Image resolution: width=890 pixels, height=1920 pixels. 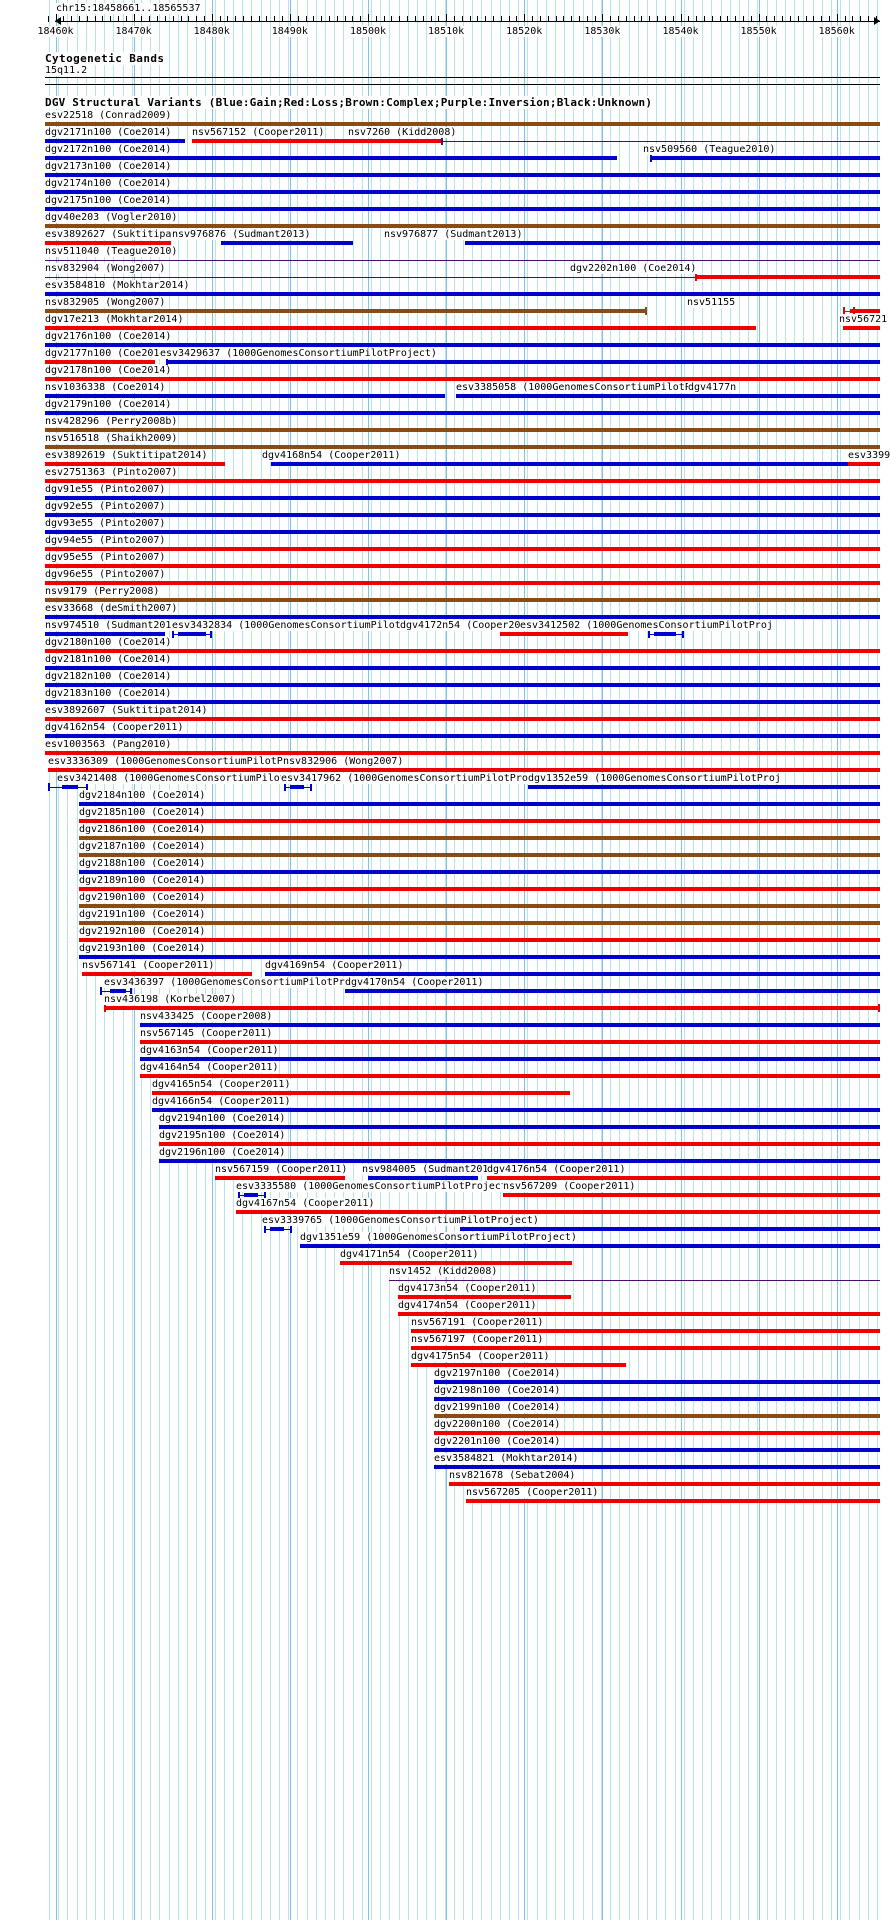 What do you see at coordinates (143, 812) in the screenshot?
I see `variant-label: dgv2185n100 (Coe2014)` at bounding box center [143, 812].